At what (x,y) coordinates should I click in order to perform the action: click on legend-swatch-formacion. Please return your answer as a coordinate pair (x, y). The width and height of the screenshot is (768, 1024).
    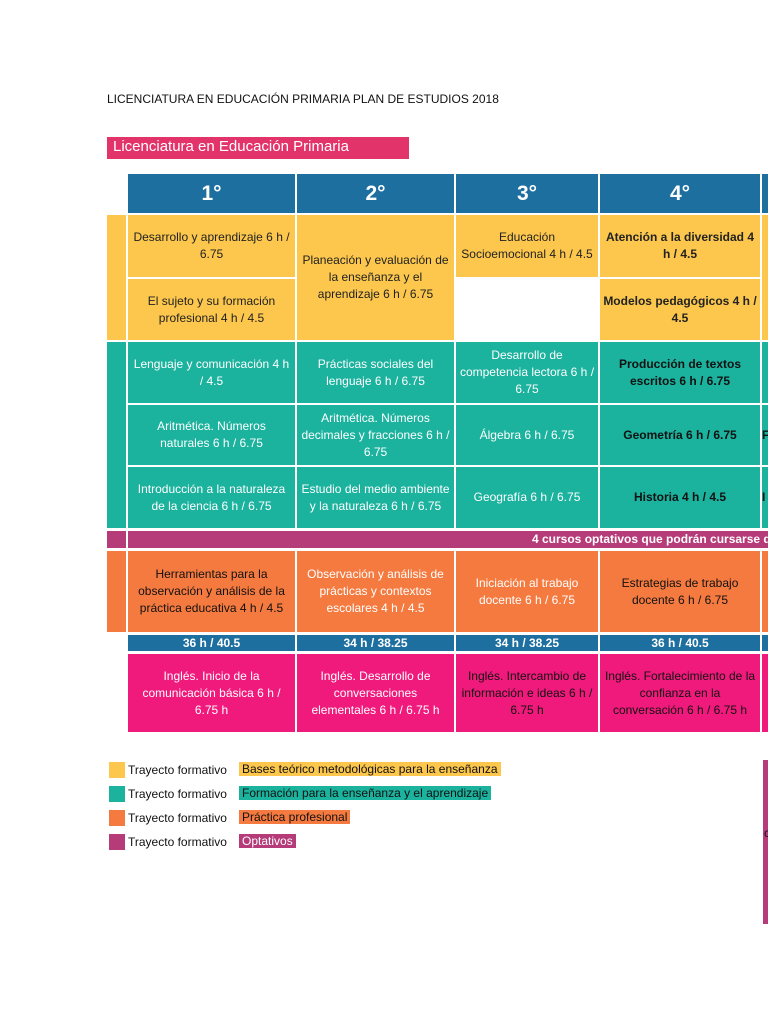
    Looking at the image, I should click on (117, 794).